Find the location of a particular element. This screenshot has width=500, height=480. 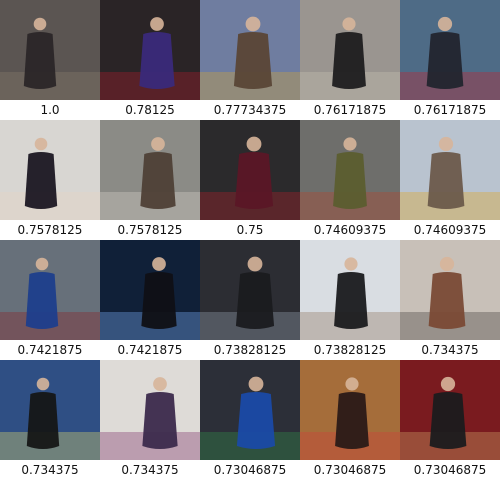

similarity-score: 0.74609375 is located at coordinates (350, 230).